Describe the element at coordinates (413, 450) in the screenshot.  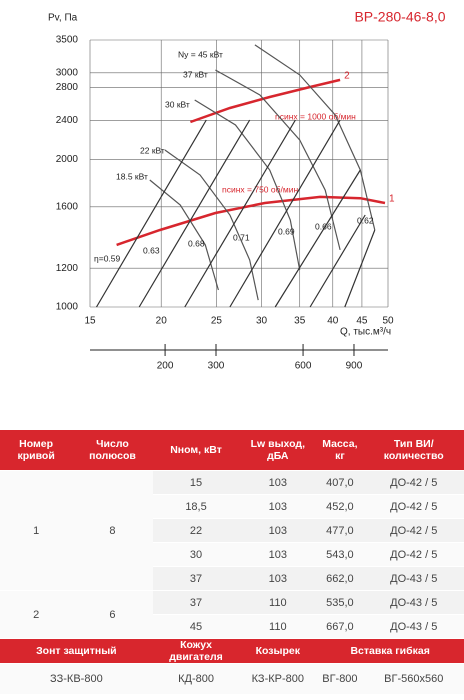
I see `cell: Тип ВИ/ количество` at that location.